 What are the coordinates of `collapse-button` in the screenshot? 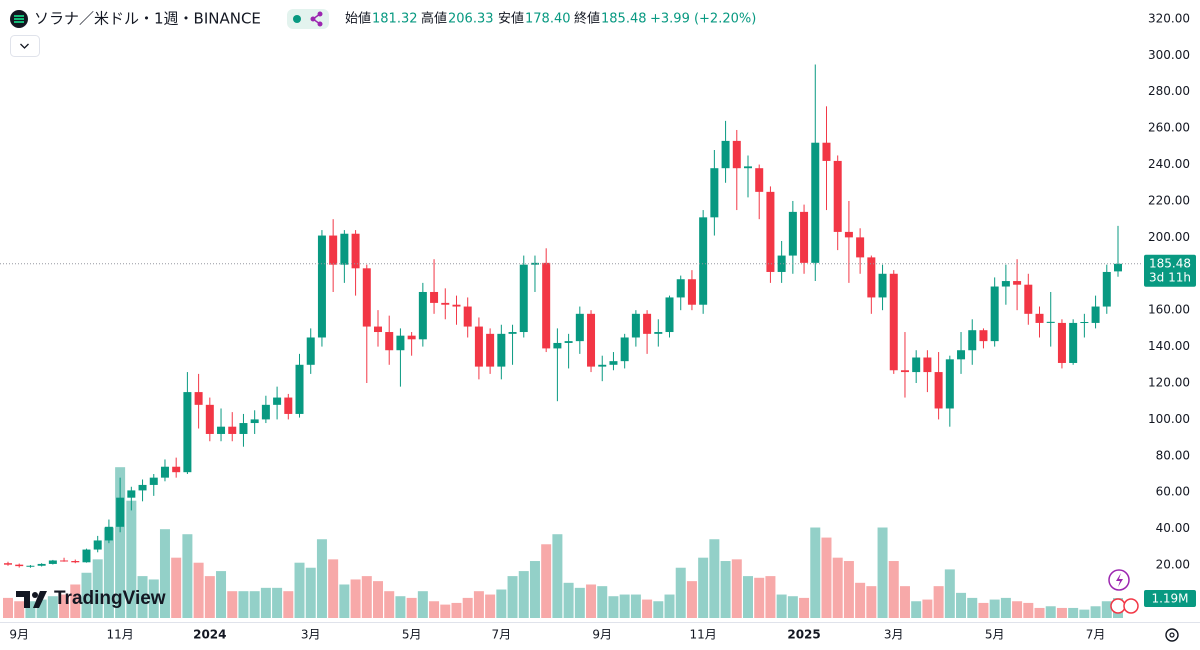 It's located at (25, 46).